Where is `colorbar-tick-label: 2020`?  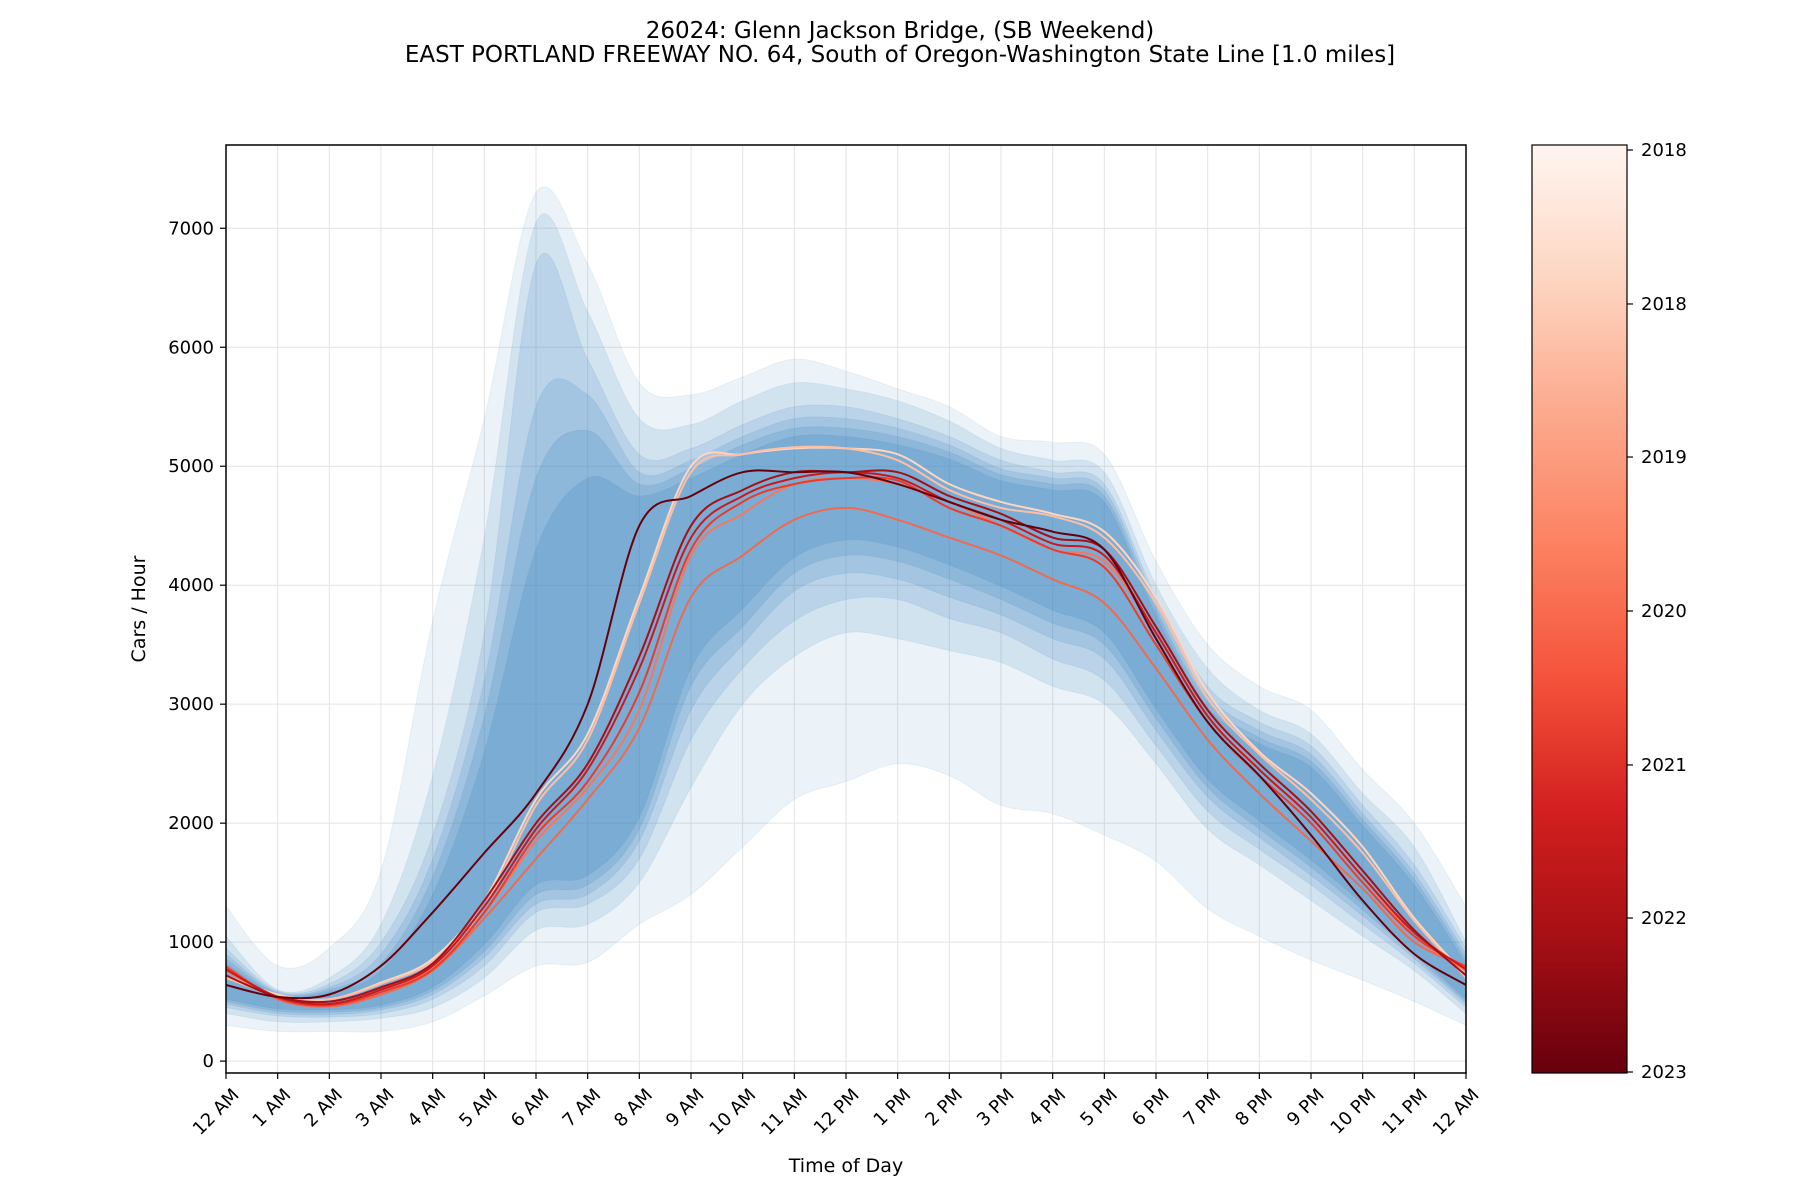
colorbar-tick-label: 2020 is located at coordinates (1664, 611).